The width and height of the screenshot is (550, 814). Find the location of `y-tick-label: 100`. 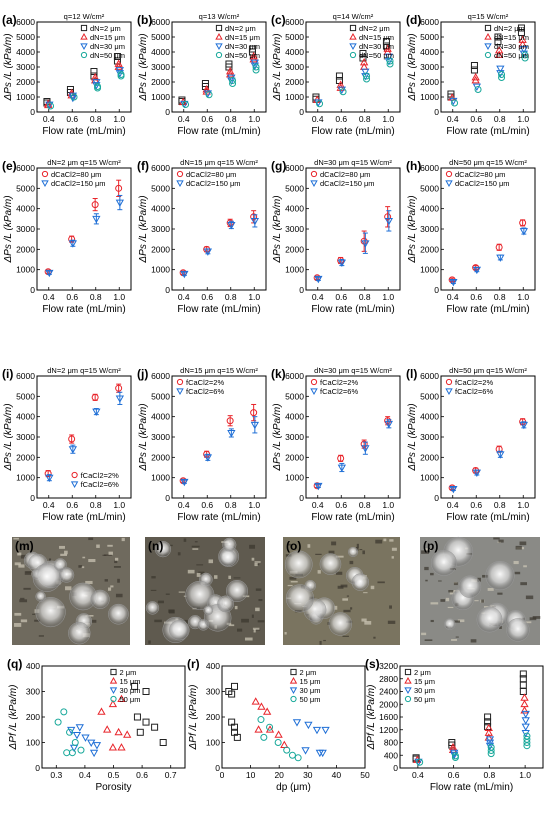

y-tick-label: 100 is located at coordinates (213, 743).